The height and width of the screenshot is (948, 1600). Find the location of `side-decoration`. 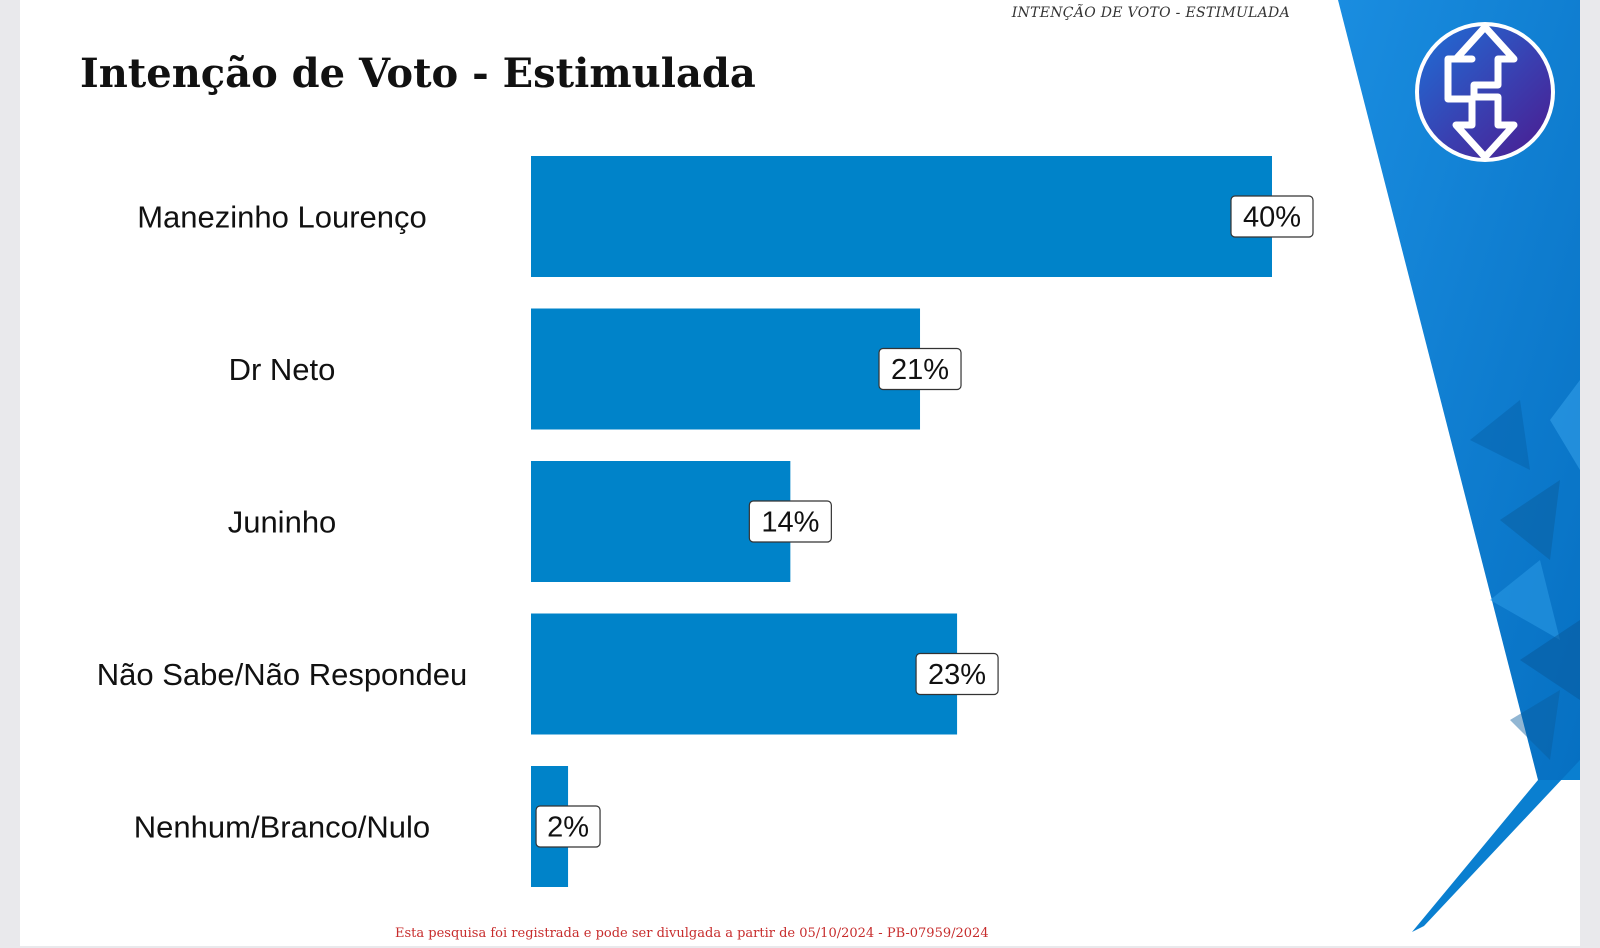

side-decoration is located at coordinates (1459, 466).